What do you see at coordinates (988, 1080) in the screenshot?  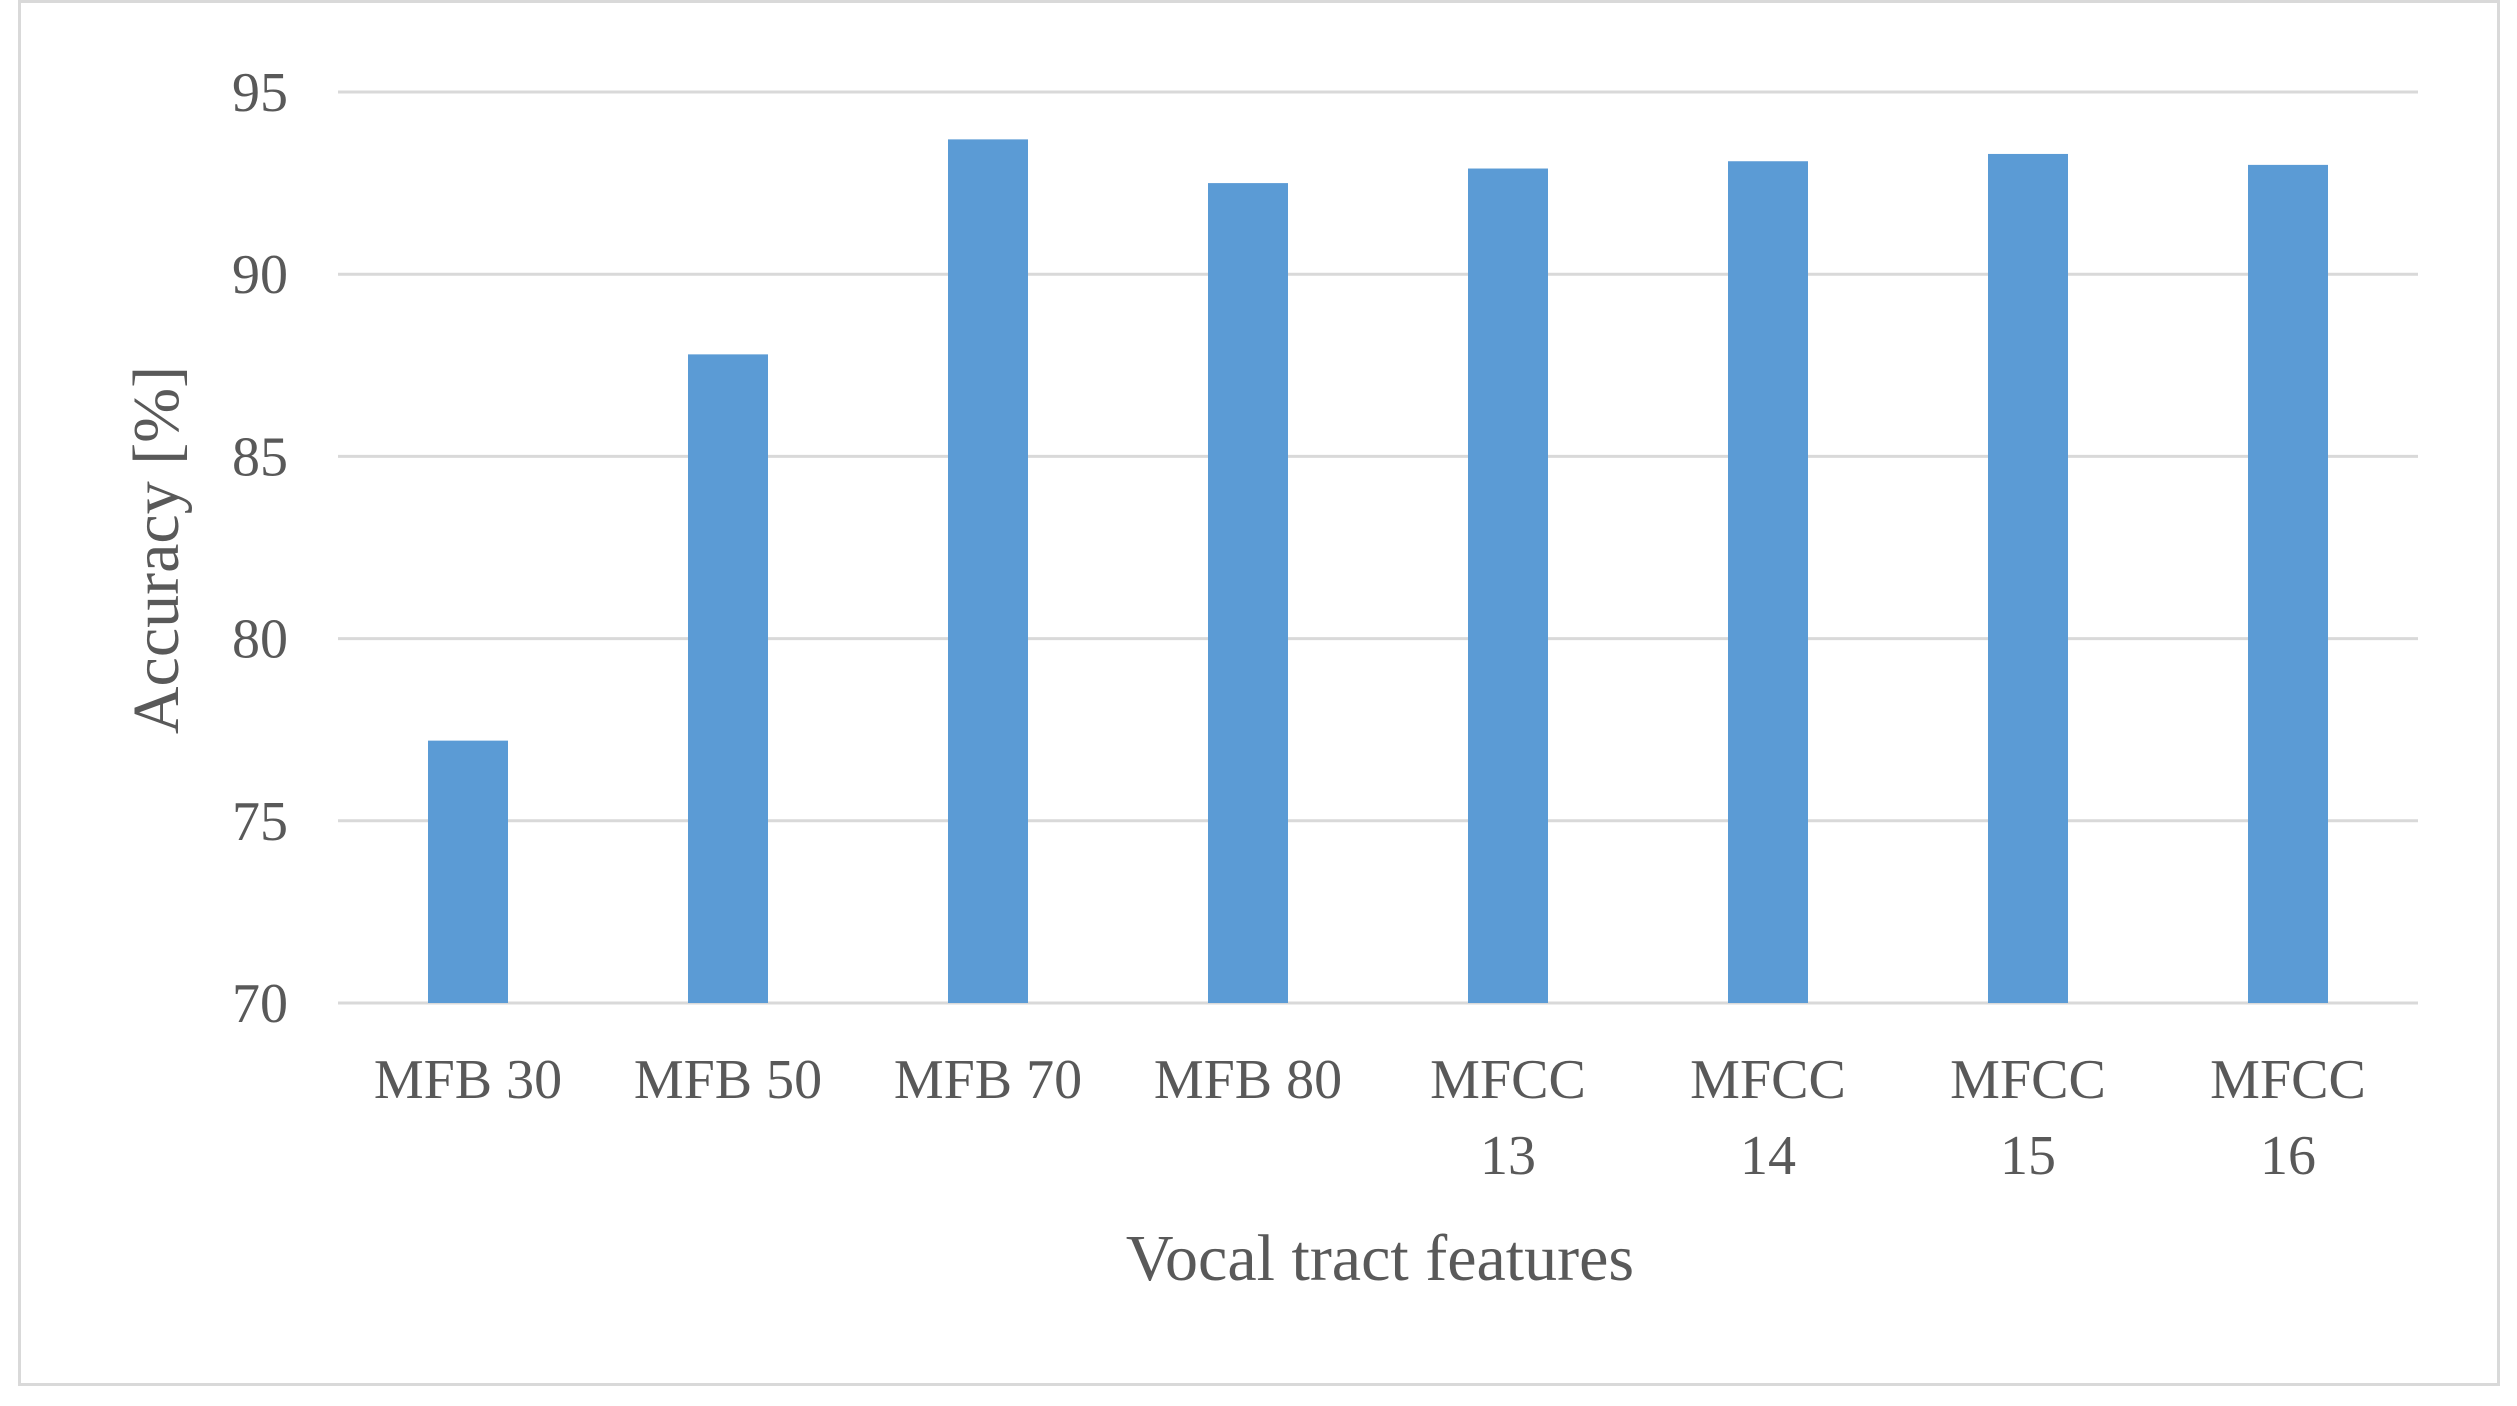 I see `x-tick-label: MFB 70` at bounding box center [988, 1080].